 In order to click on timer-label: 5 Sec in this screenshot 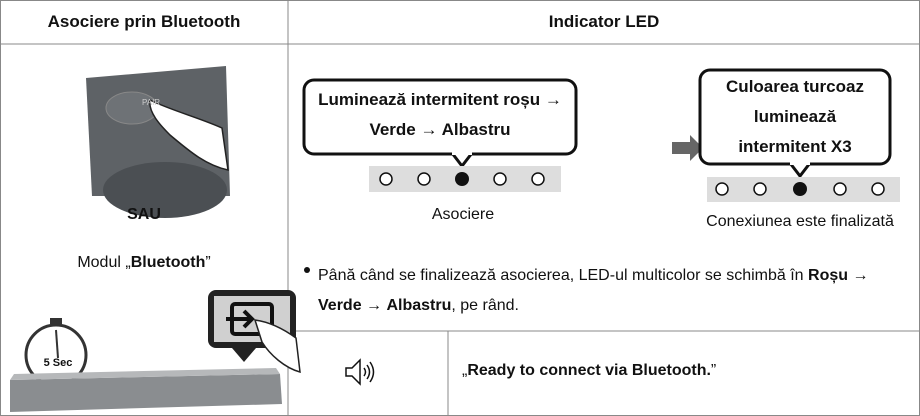, I will do `click(58, 363)`.